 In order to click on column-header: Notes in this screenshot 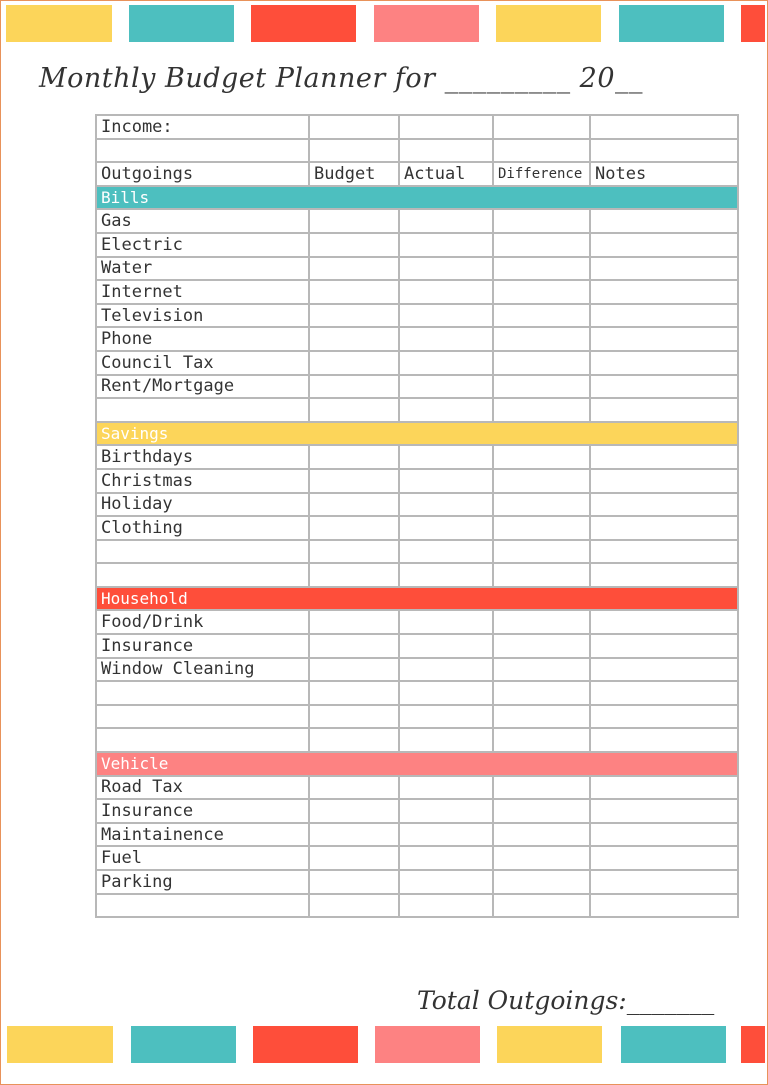, I will do `click(664, 174)`.